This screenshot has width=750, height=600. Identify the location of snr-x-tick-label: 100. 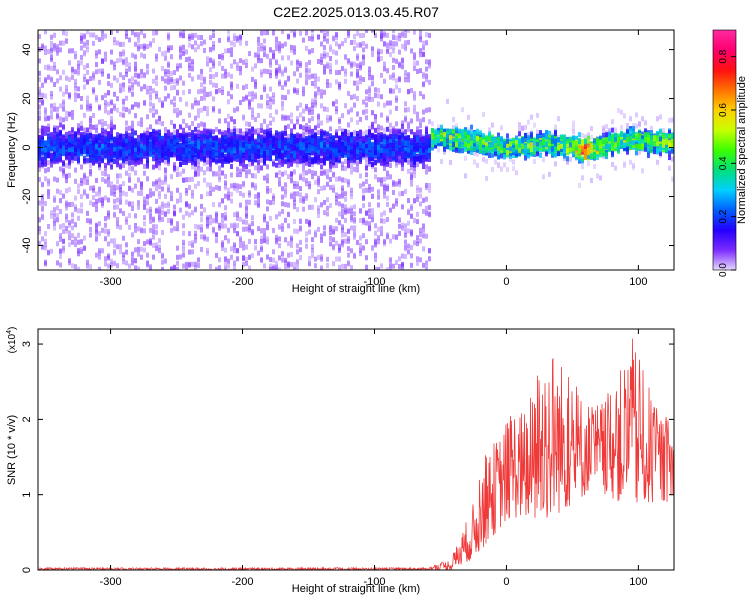
(638, 582).